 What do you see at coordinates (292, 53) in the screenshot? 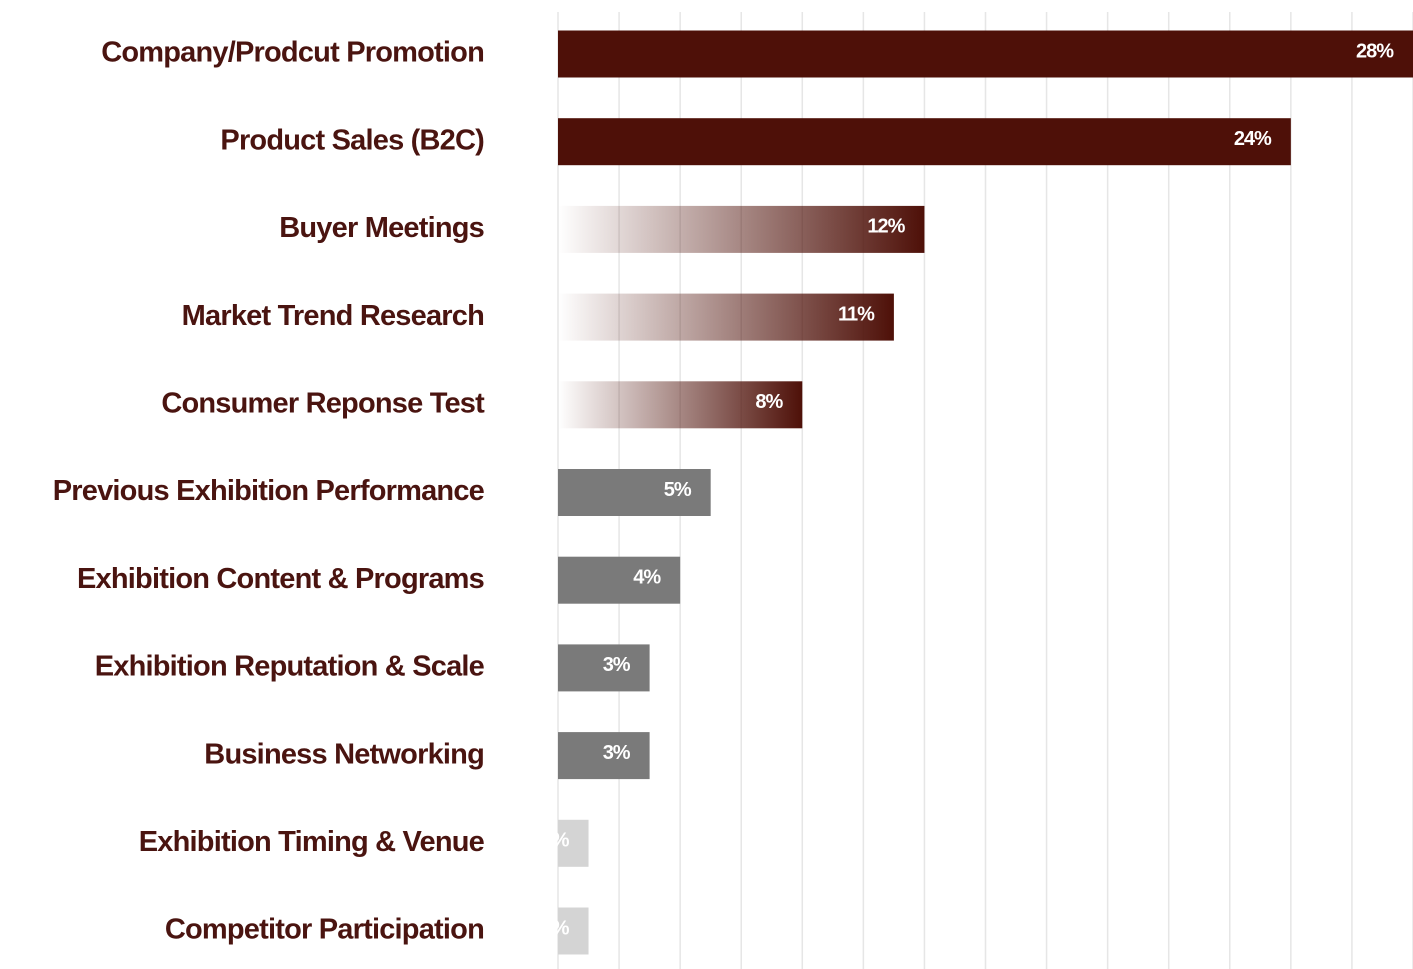
I see `category-label: Company/Prodcut Promotion` at bounding box center [292, 53].